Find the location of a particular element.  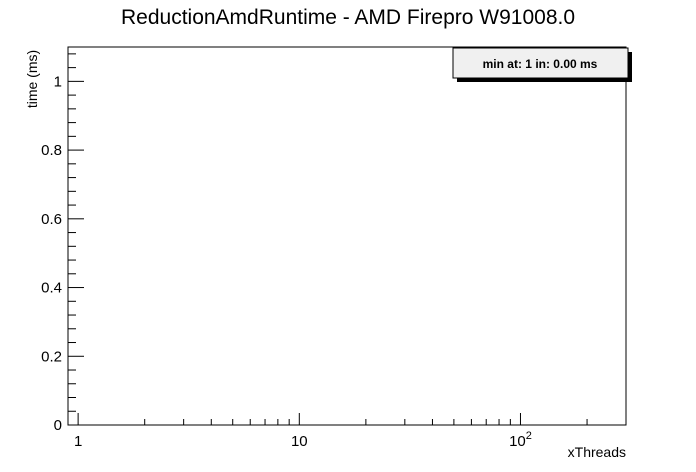

x-tick-label: 10 is located at coordinates (299, 441).